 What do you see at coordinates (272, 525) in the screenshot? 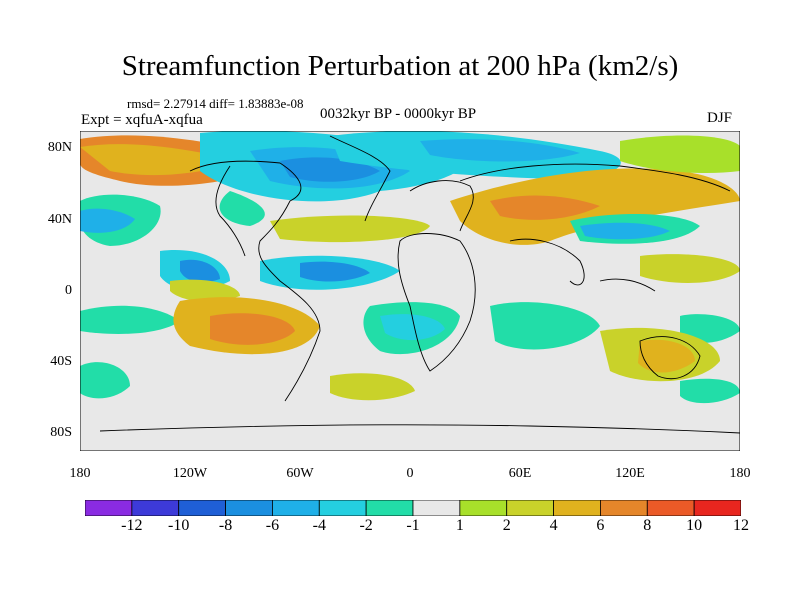
I see `colorbar-label: -6` at bounding box center [272, 525].